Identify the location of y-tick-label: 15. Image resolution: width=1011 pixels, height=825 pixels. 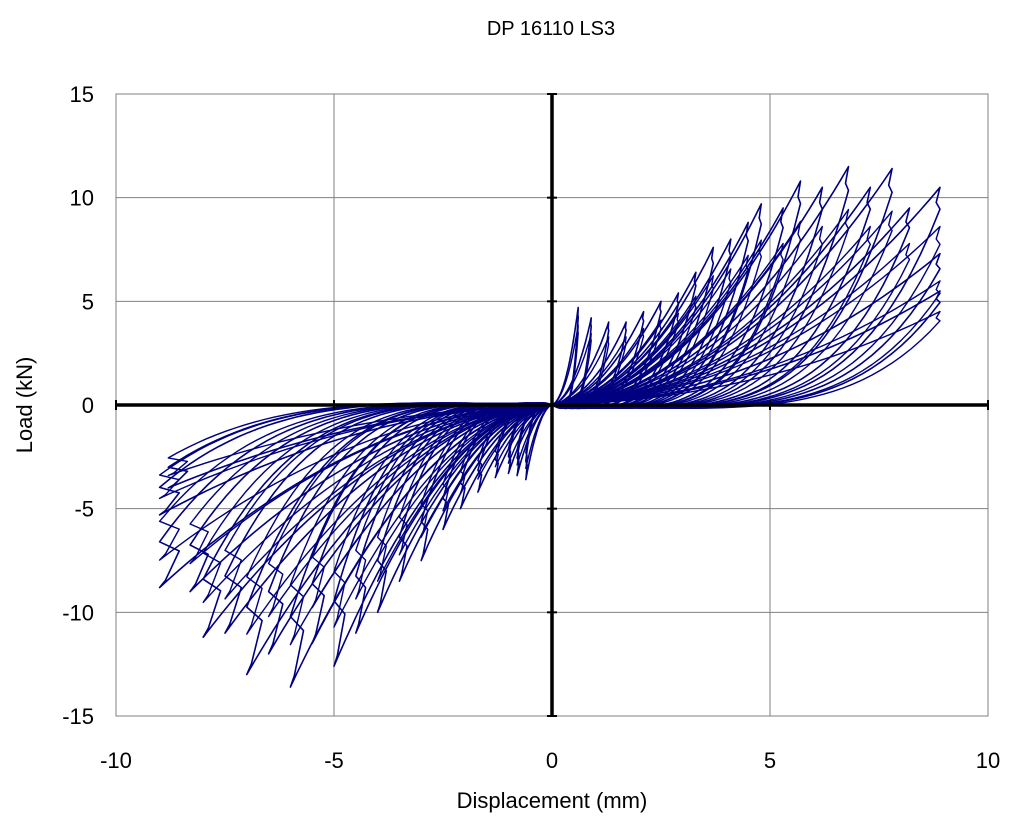
(82, 94).